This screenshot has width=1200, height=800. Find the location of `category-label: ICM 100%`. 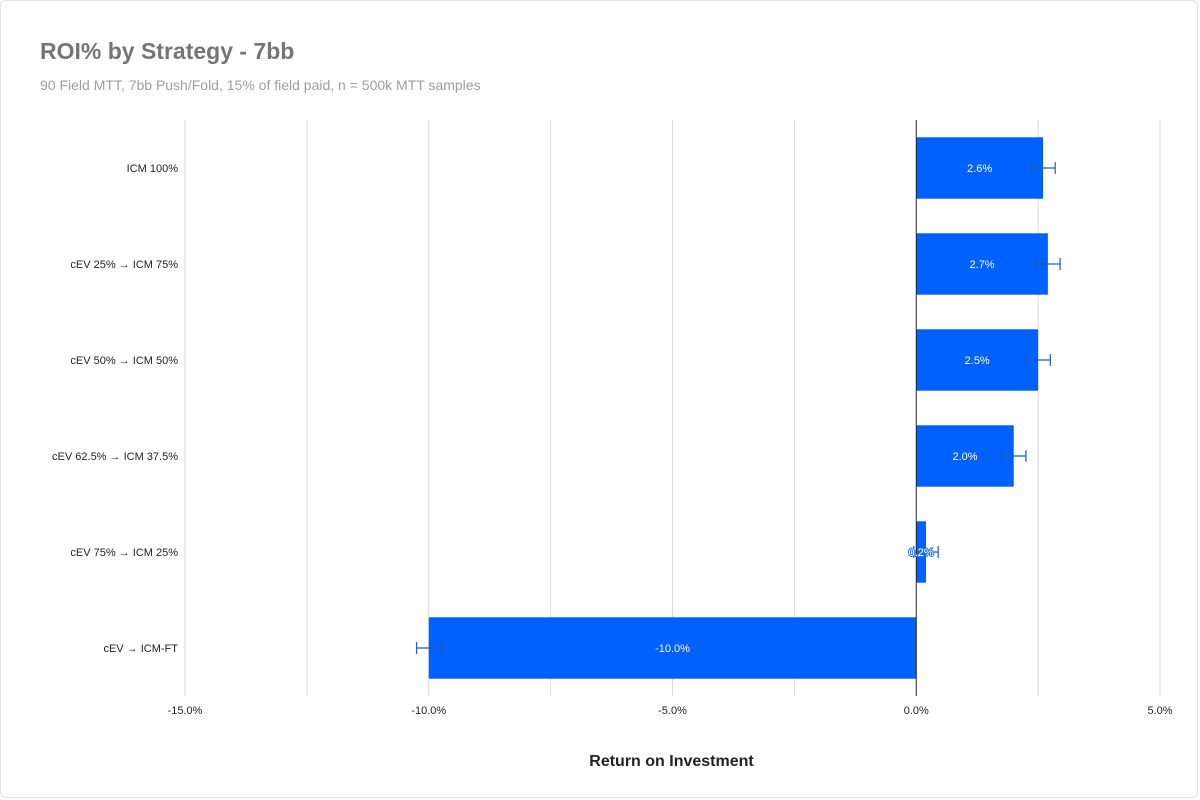

category-label: ICM 100% is located at coordinates (153, 169).